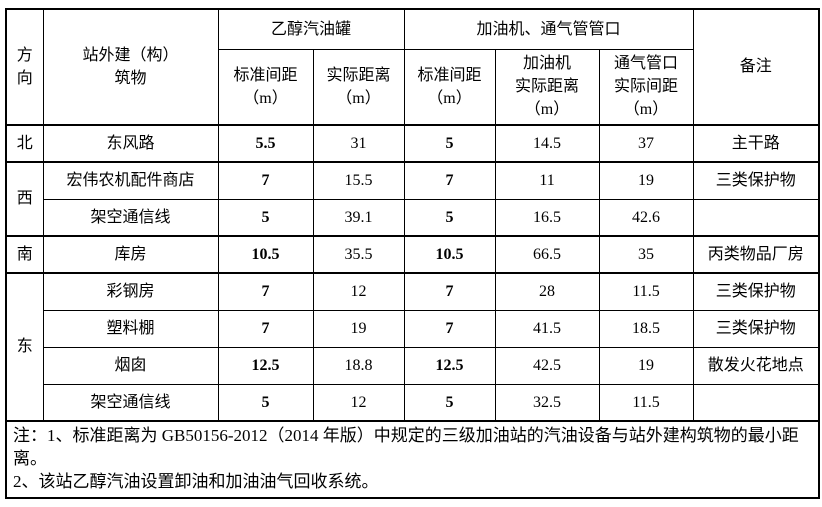 The width and height of the screenshot is (822, 507). What do you see at coordinates (24, 67) in the screenshot?
I see `header-direction: 方 向` at bounding box center [24, 67].